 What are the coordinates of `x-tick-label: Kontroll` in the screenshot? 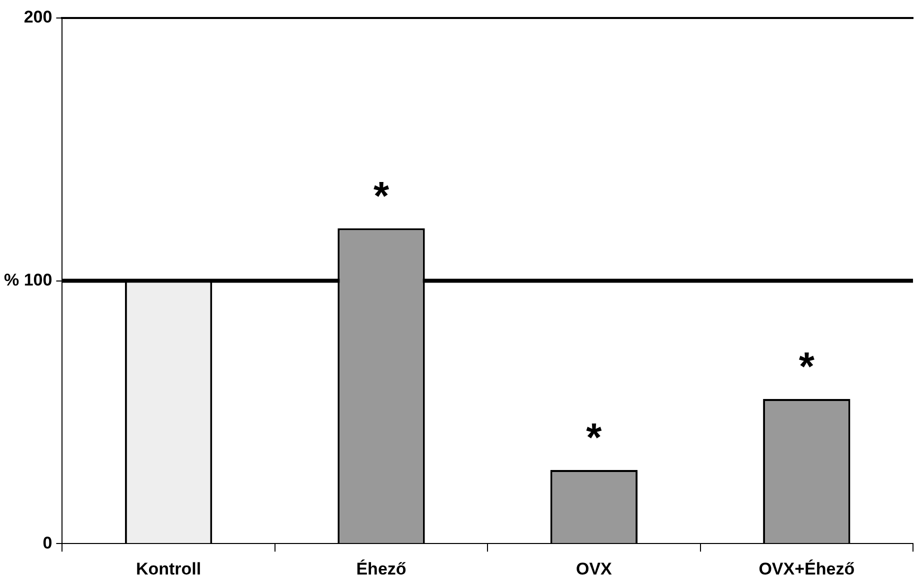 It's located at (169, 568).